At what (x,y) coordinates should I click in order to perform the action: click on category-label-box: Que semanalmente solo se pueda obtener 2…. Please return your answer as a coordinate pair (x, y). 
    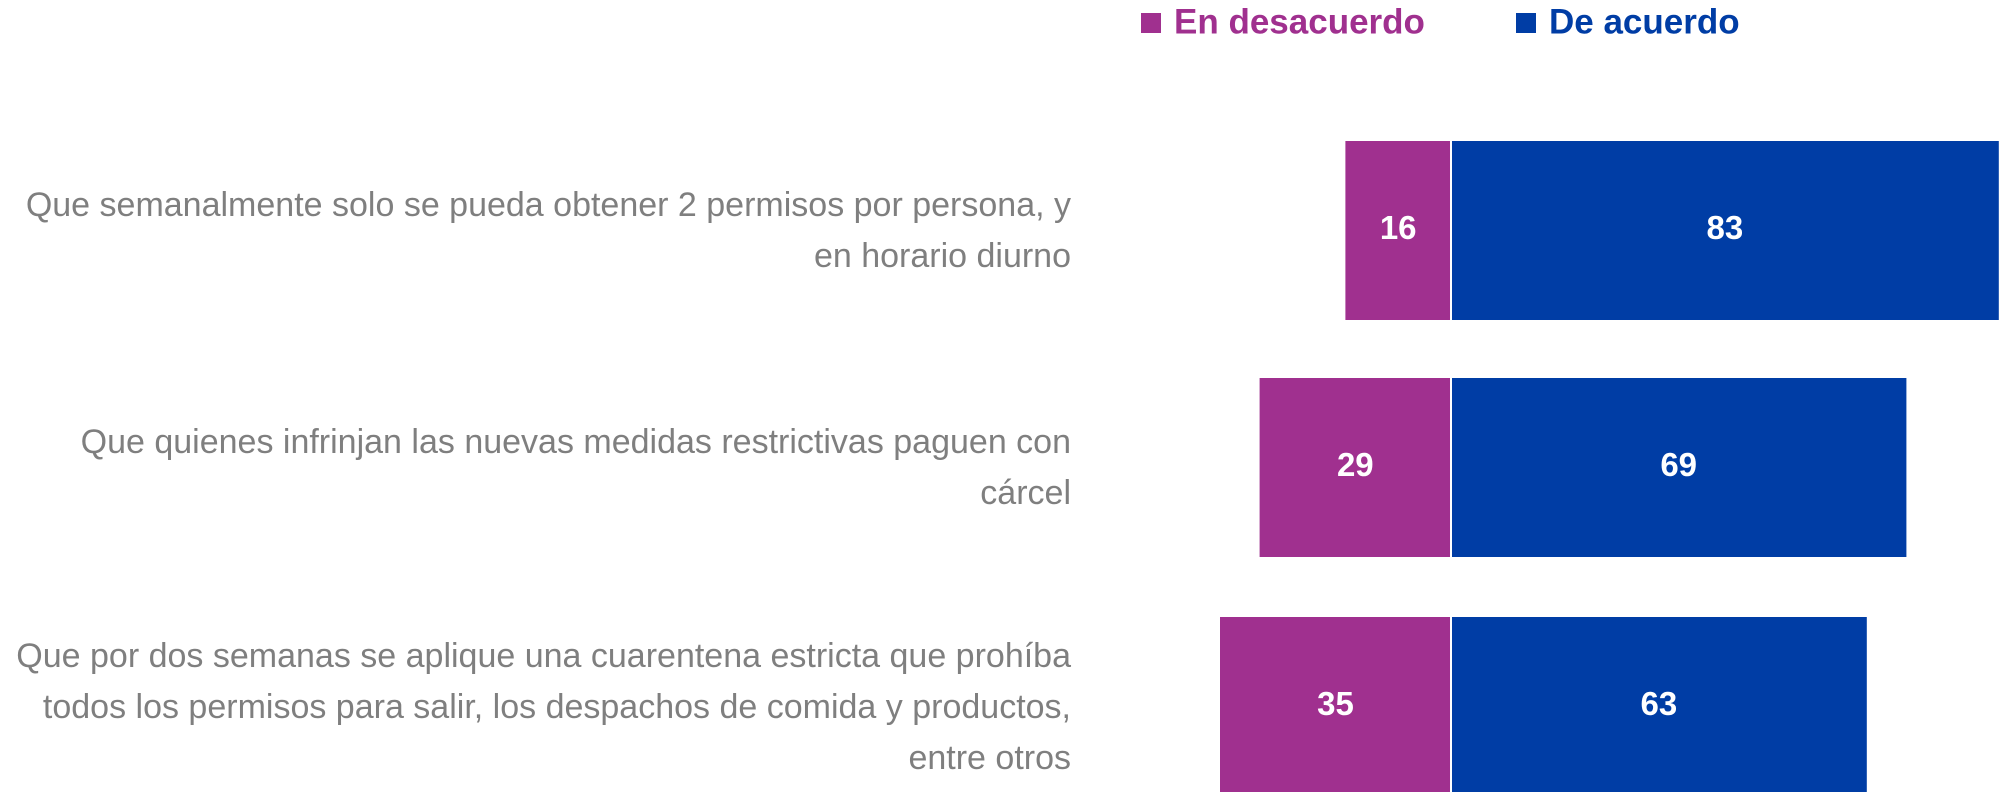
    Looking at the image, I should click on (535, 231).